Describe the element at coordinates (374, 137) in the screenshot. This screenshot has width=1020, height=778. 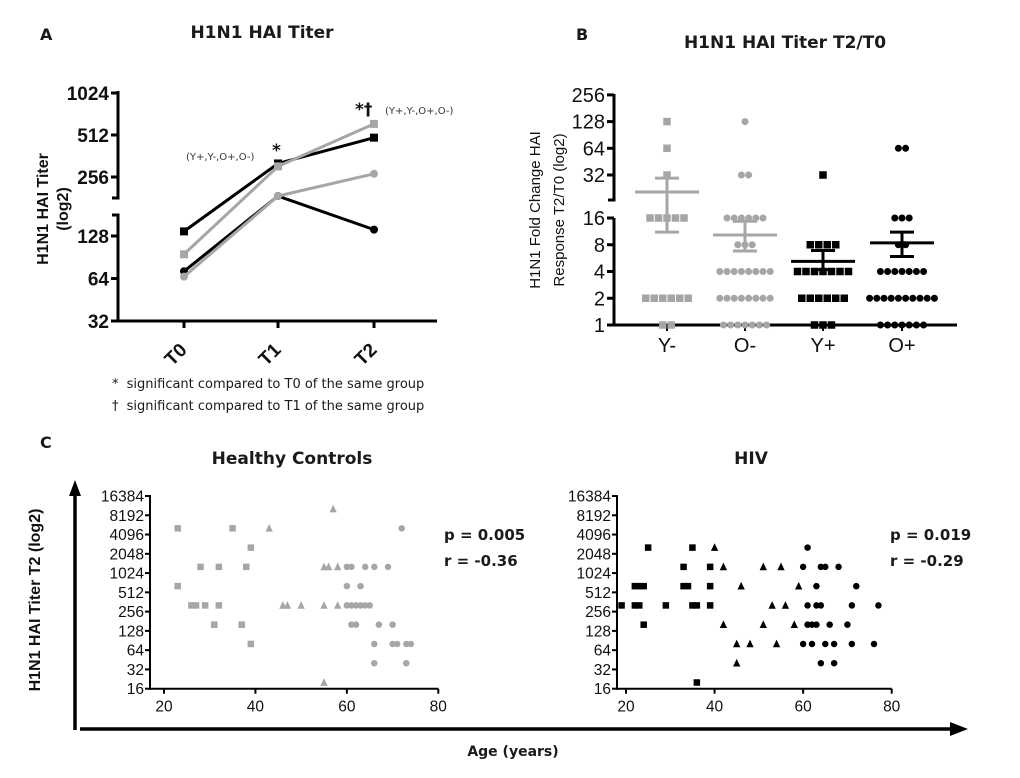
I see `series-black-square-point` at that location.